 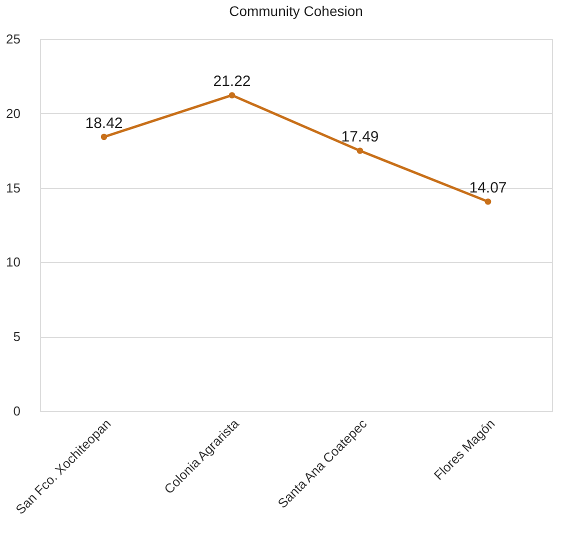 I want to click on y-tick-label: 25, so click(x=13, y=39).